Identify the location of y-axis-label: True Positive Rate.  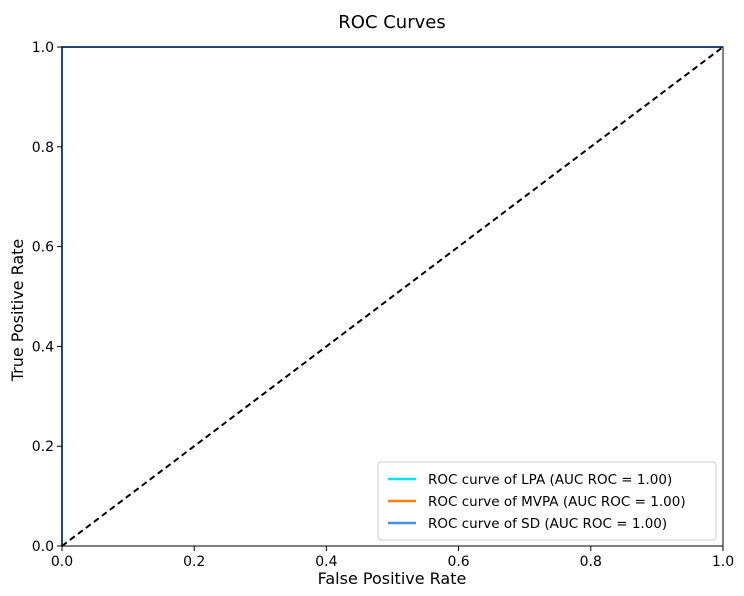
(17, 311).